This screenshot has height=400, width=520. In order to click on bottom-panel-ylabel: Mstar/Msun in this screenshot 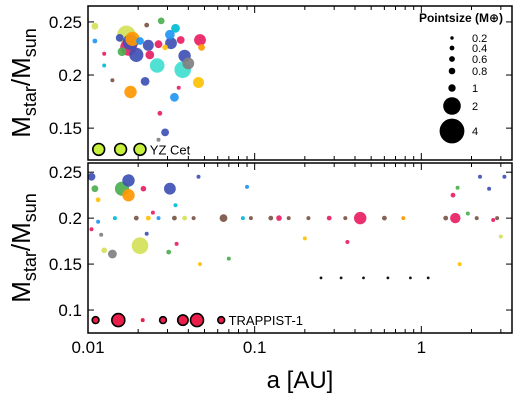, I will do `click(23, 248)`.